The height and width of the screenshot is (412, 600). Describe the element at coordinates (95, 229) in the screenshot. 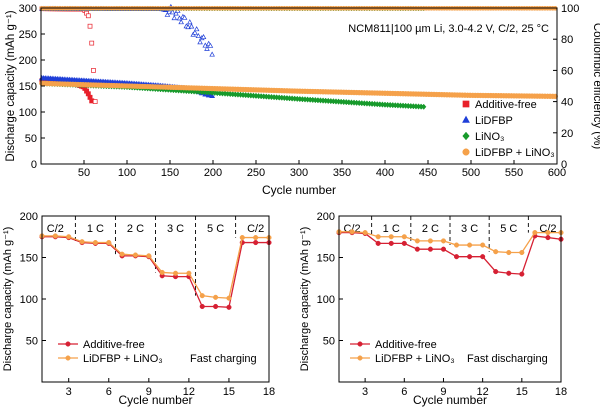

I see `rate-label: 1 C` at that location.